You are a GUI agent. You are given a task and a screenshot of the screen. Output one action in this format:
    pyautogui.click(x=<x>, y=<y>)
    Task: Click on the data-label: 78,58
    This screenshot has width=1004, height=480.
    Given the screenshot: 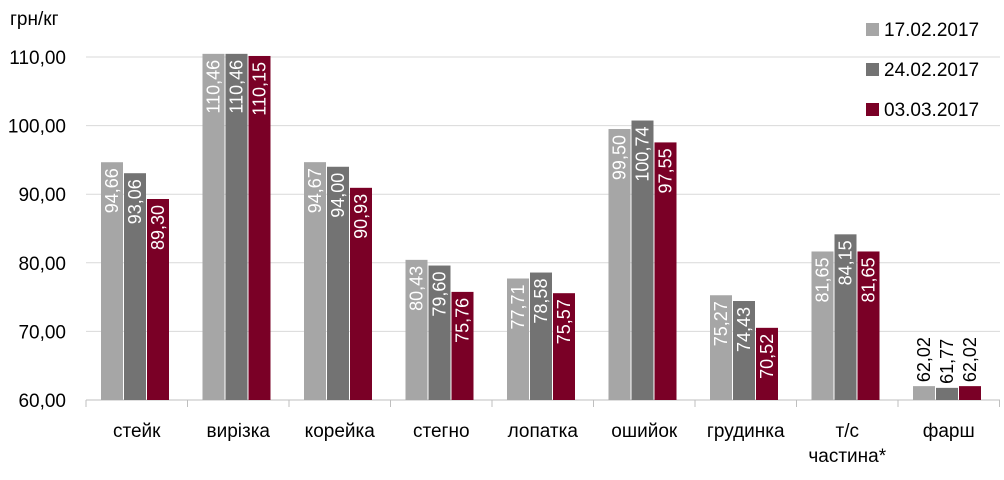 What is the action you would take?
    pyautogui.click(x=541, y=301)
    